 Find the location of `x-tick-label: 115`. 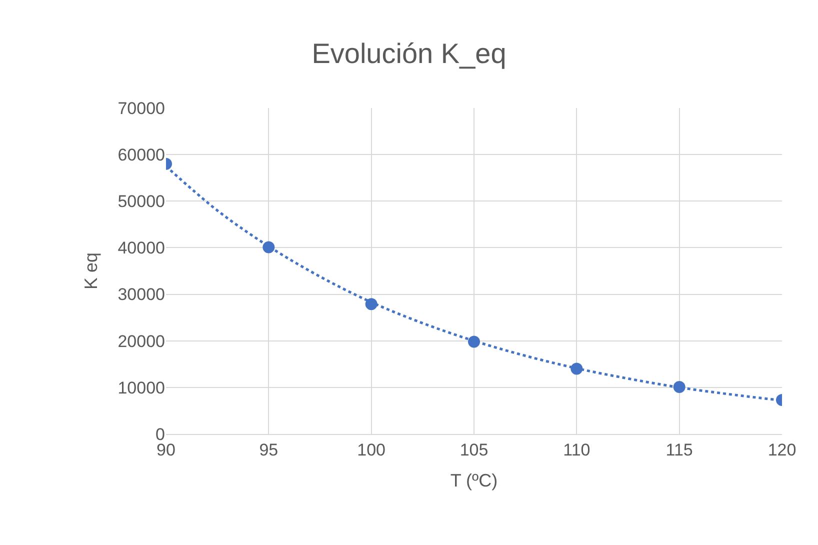

x-tick-label: 115 is located at coordinates (679, 450).